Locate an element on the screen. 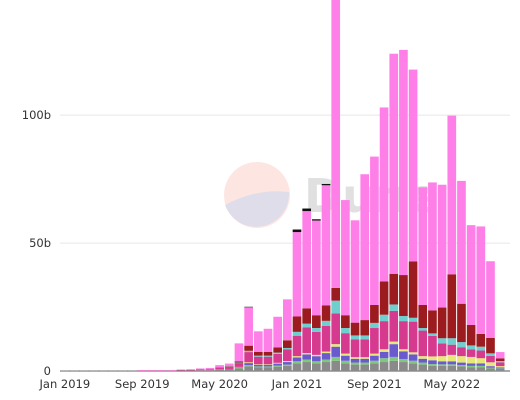 The width and height of the screenshot is (520, 400). y-axis-ticks: 0 50b 100b is located at coordinates (36, 243).